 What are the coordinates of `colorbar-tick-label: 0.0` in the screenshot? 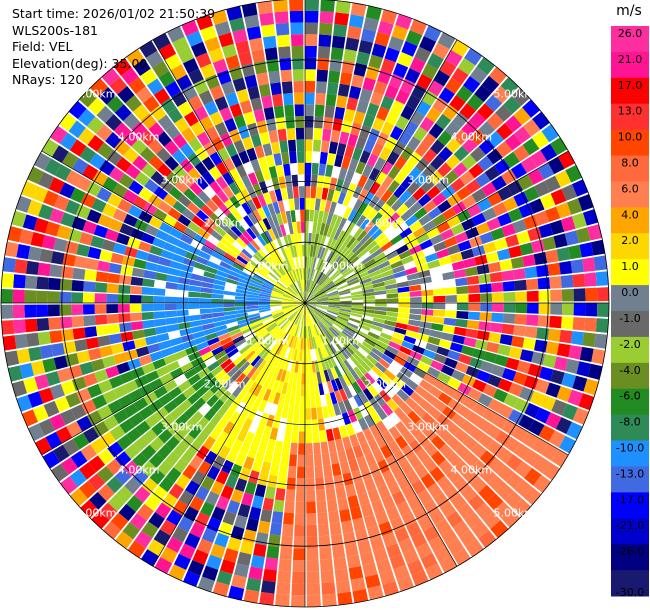 It's located at (630, 292).